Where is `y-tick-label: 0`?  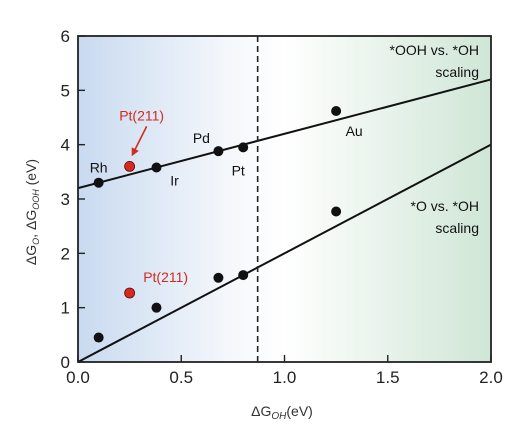 y-tick-label: 0 is located at coordinates (65, 362).